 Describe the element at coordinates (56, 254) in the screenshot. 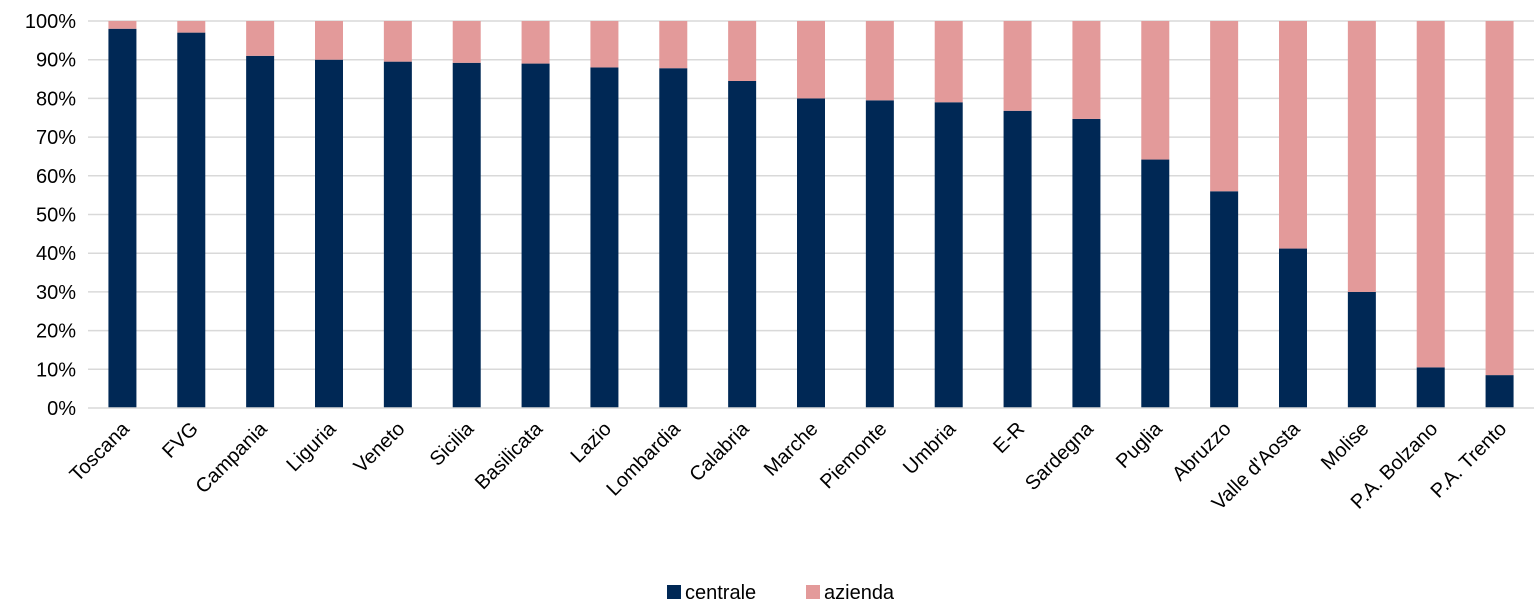

I see `y-tick-label: 40%` at that location.